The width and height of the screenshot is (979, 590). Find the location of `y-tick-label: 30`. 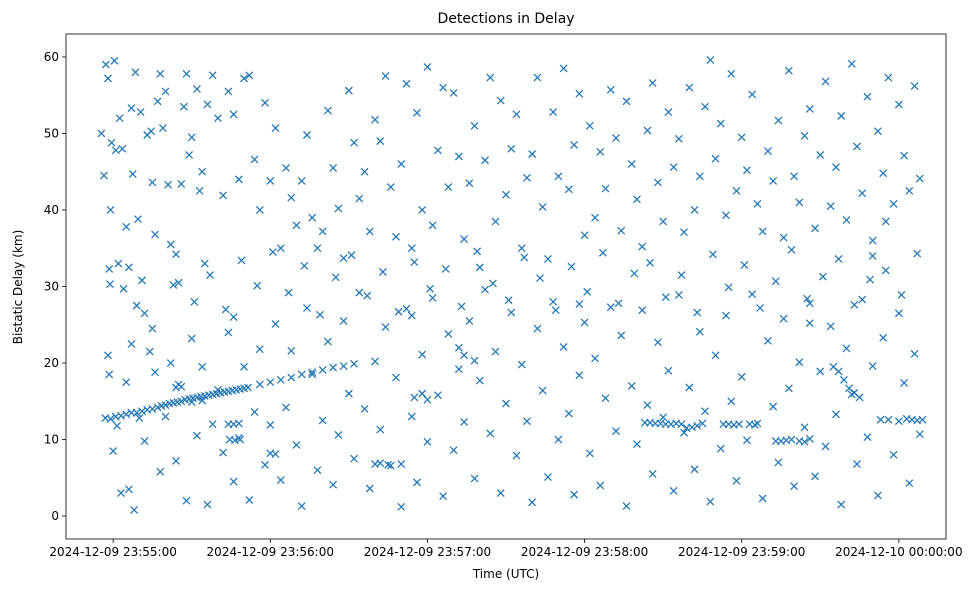

y-tick-label: 30 is located at coordinates (51, 287).